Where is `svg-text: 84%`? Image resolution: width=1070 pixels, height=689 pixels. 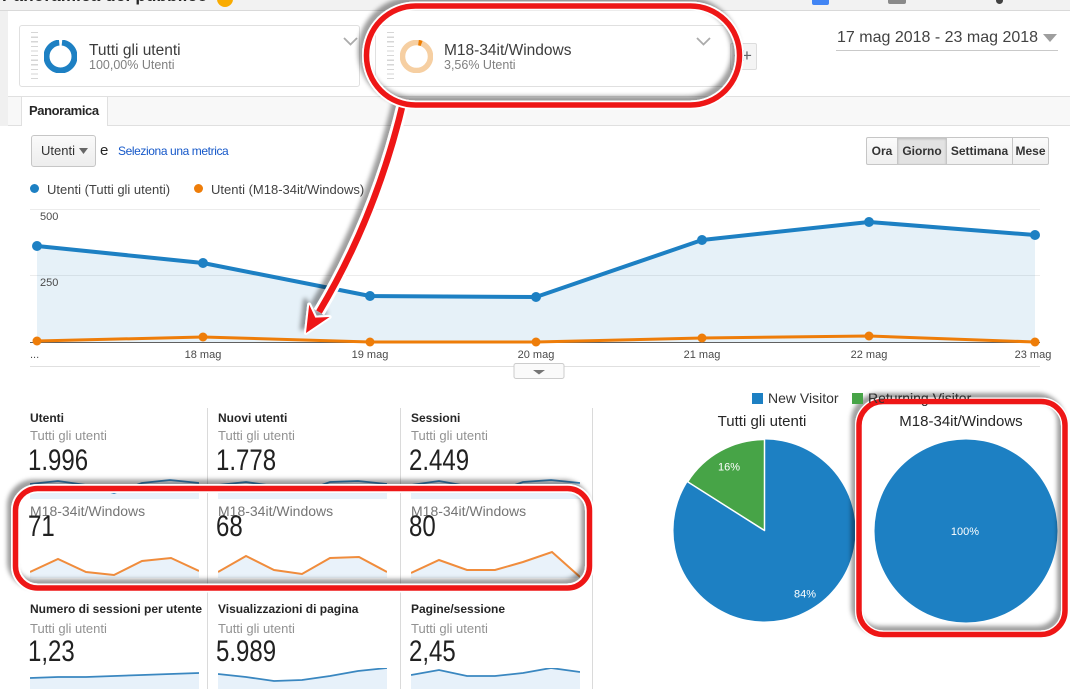 svg-text: 84% is located at coordinates (805, 595).